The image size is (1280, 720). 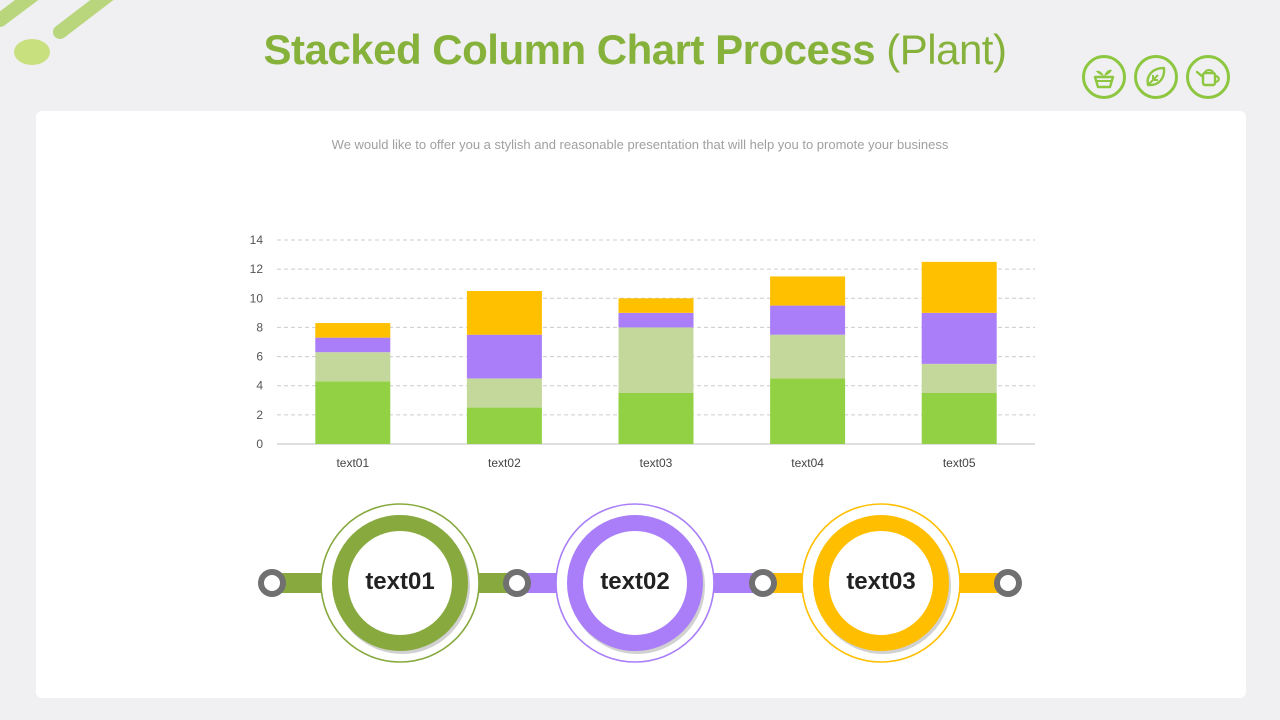 I want to click on x-tick-label: text01, so click(x=352, y=463).